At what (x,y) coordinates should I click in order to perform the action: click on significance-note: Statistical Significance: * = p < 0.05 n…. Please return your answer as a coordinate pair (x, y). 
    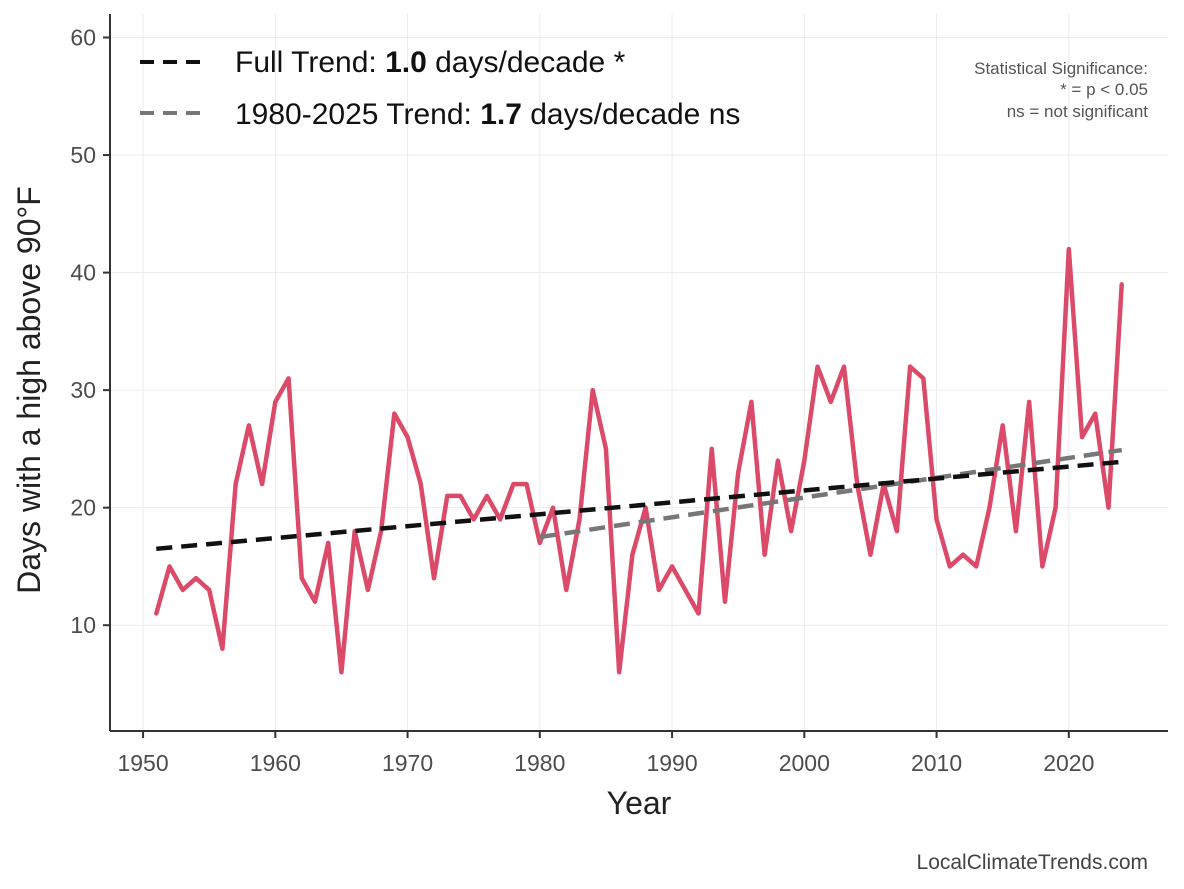
    Looking at the image, I should click on (1061, 90).